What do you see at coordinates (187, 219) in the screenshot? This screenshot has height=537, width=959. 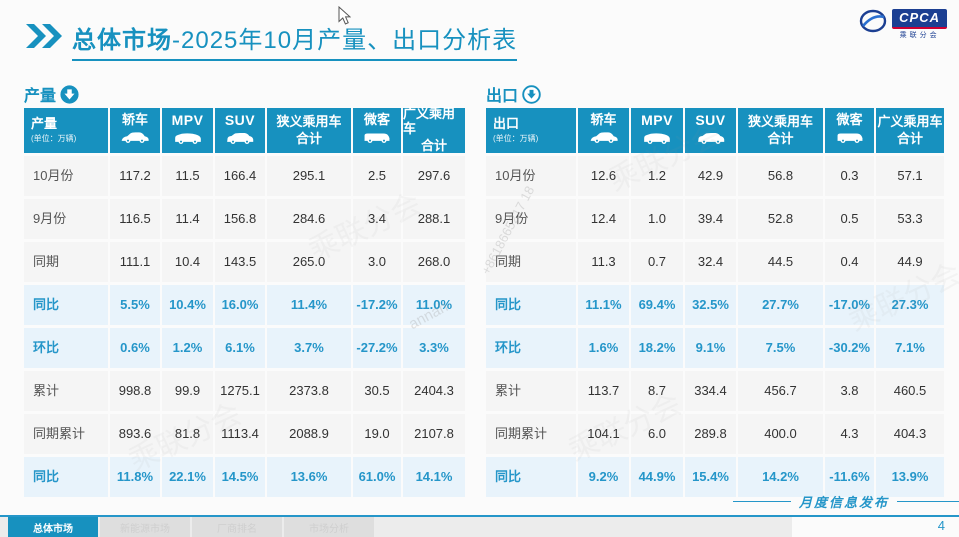 I see `production-cell: 11.4` at bounding box center [187, 219].